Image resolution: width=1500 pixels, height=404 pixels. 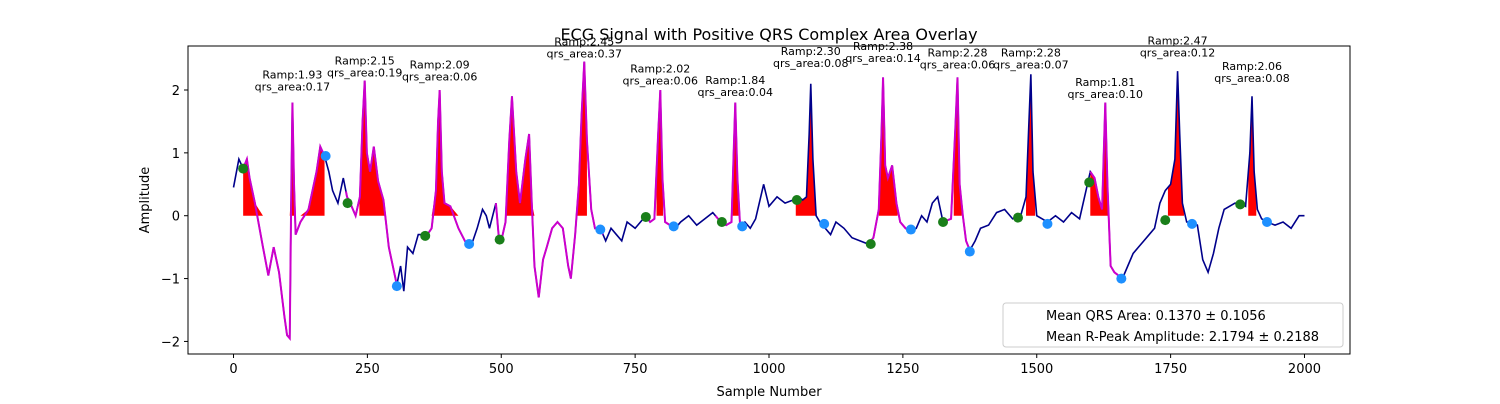 I want to click on x-tick-label: 1500, so click(x=1036, y=369).